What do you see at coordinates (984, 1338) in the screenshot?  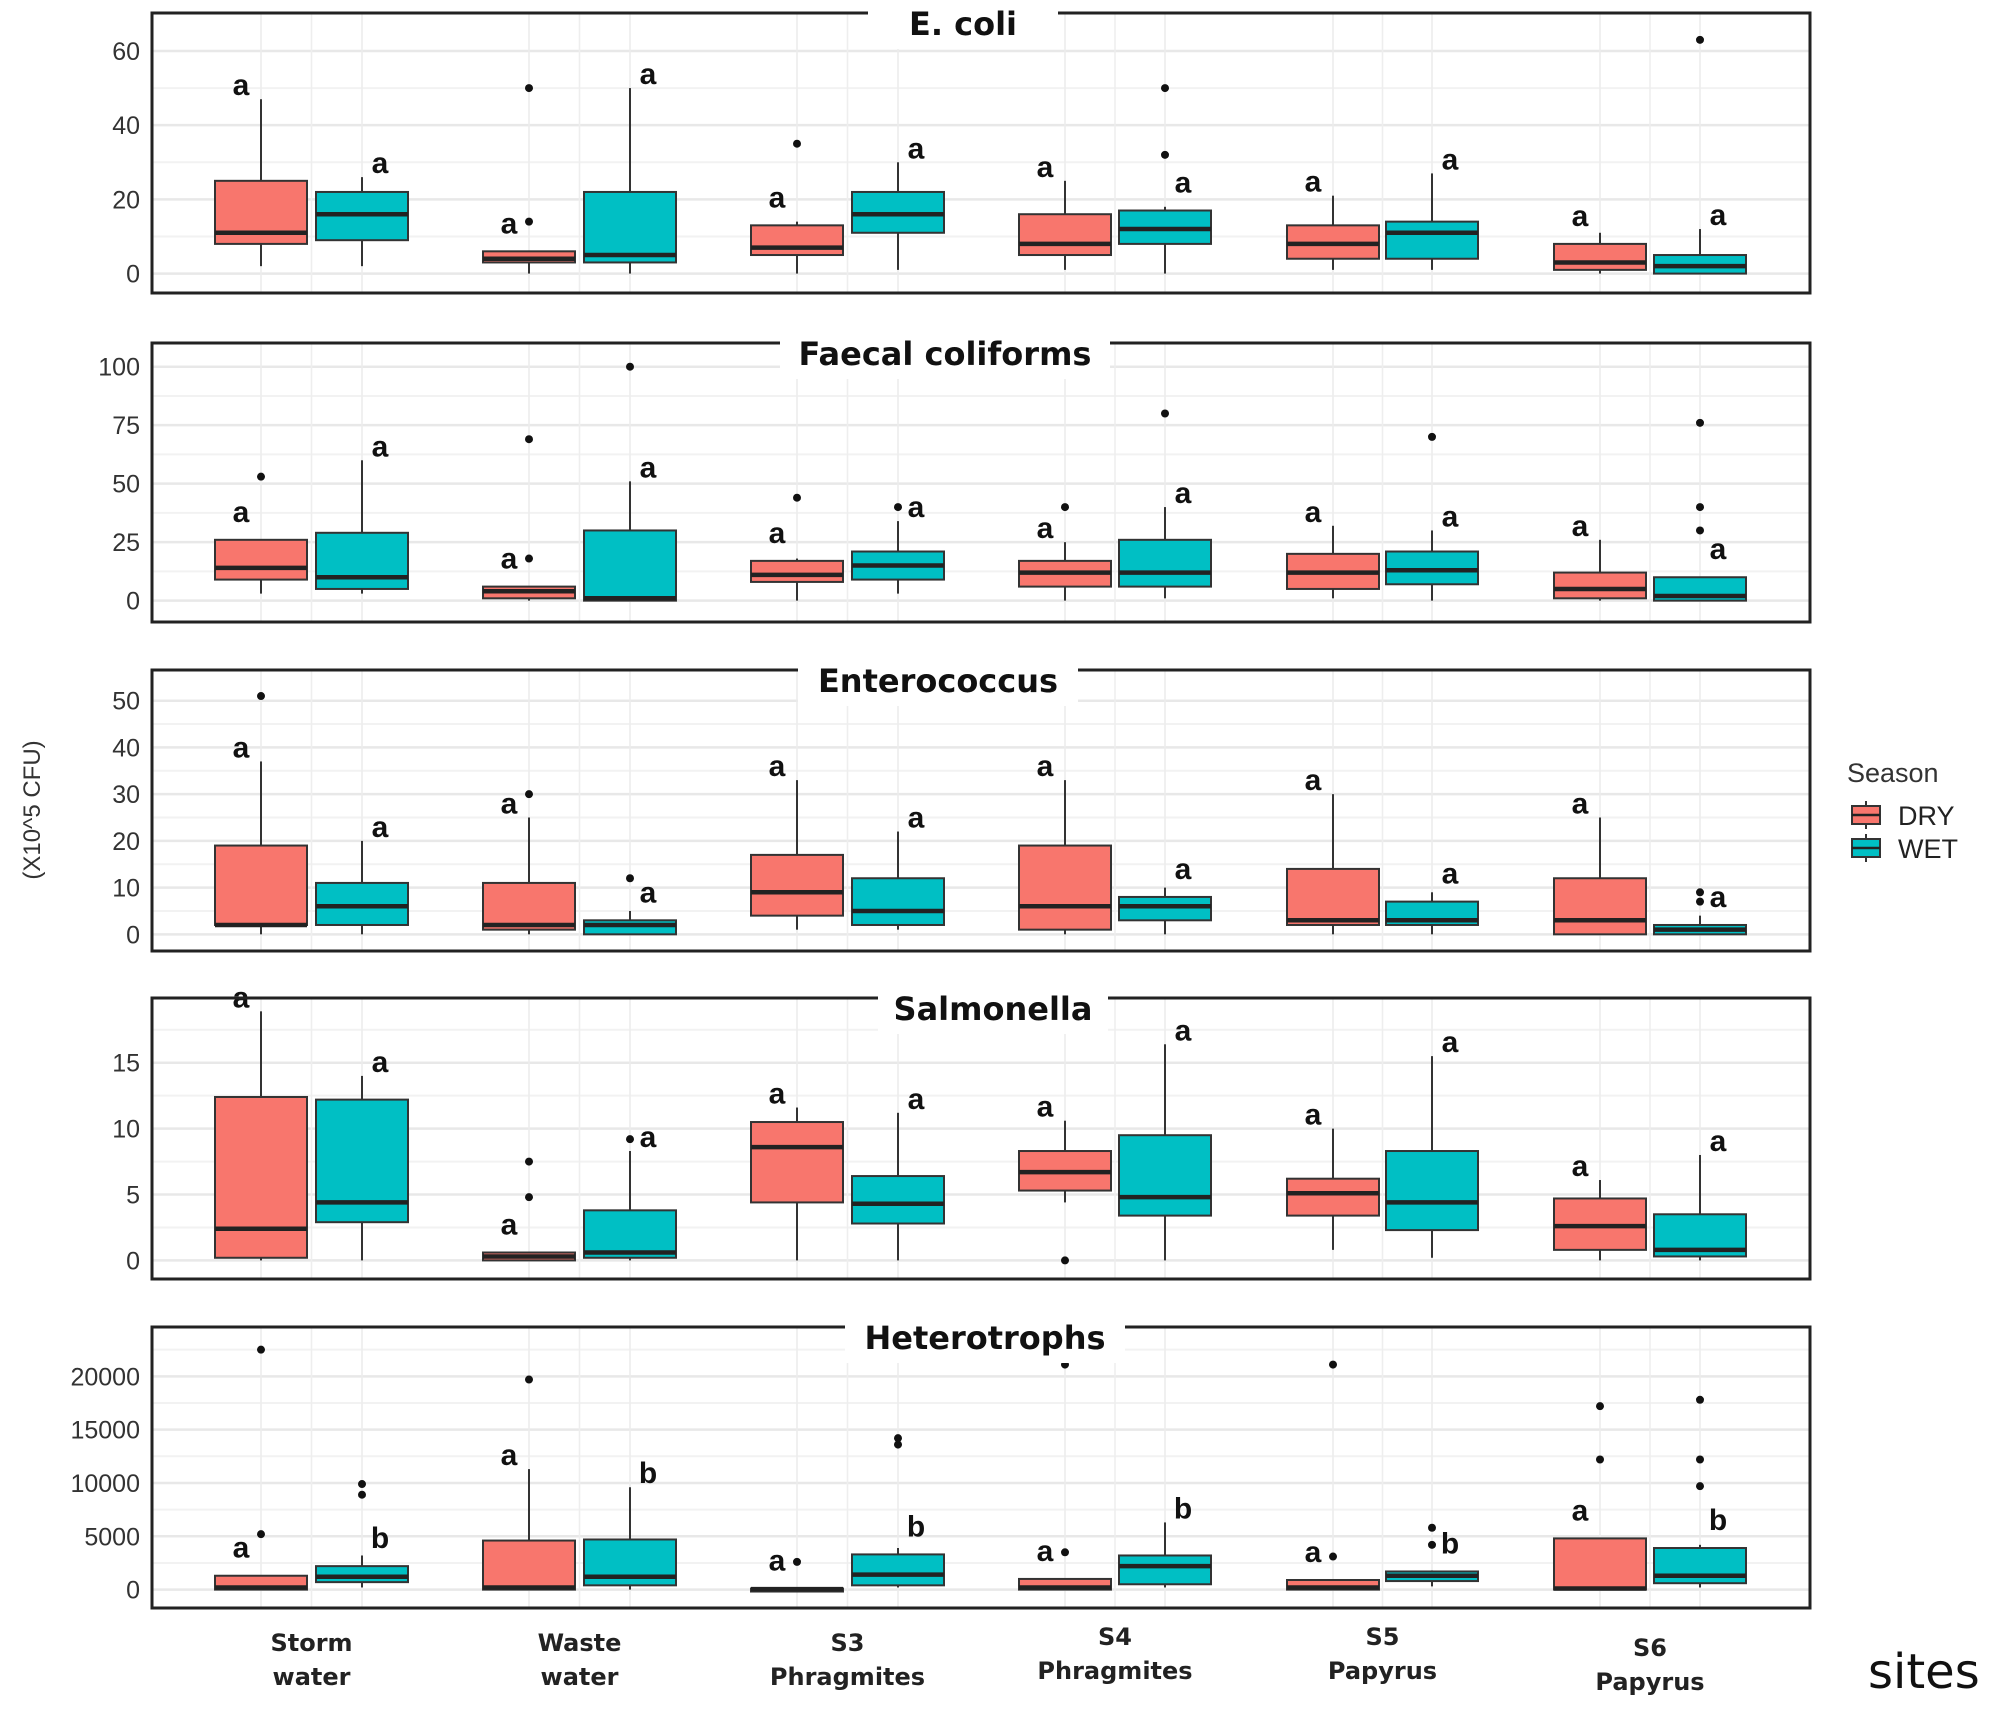 I see `panel-title: Heterotrophs` at bounding box center [984, 1338].